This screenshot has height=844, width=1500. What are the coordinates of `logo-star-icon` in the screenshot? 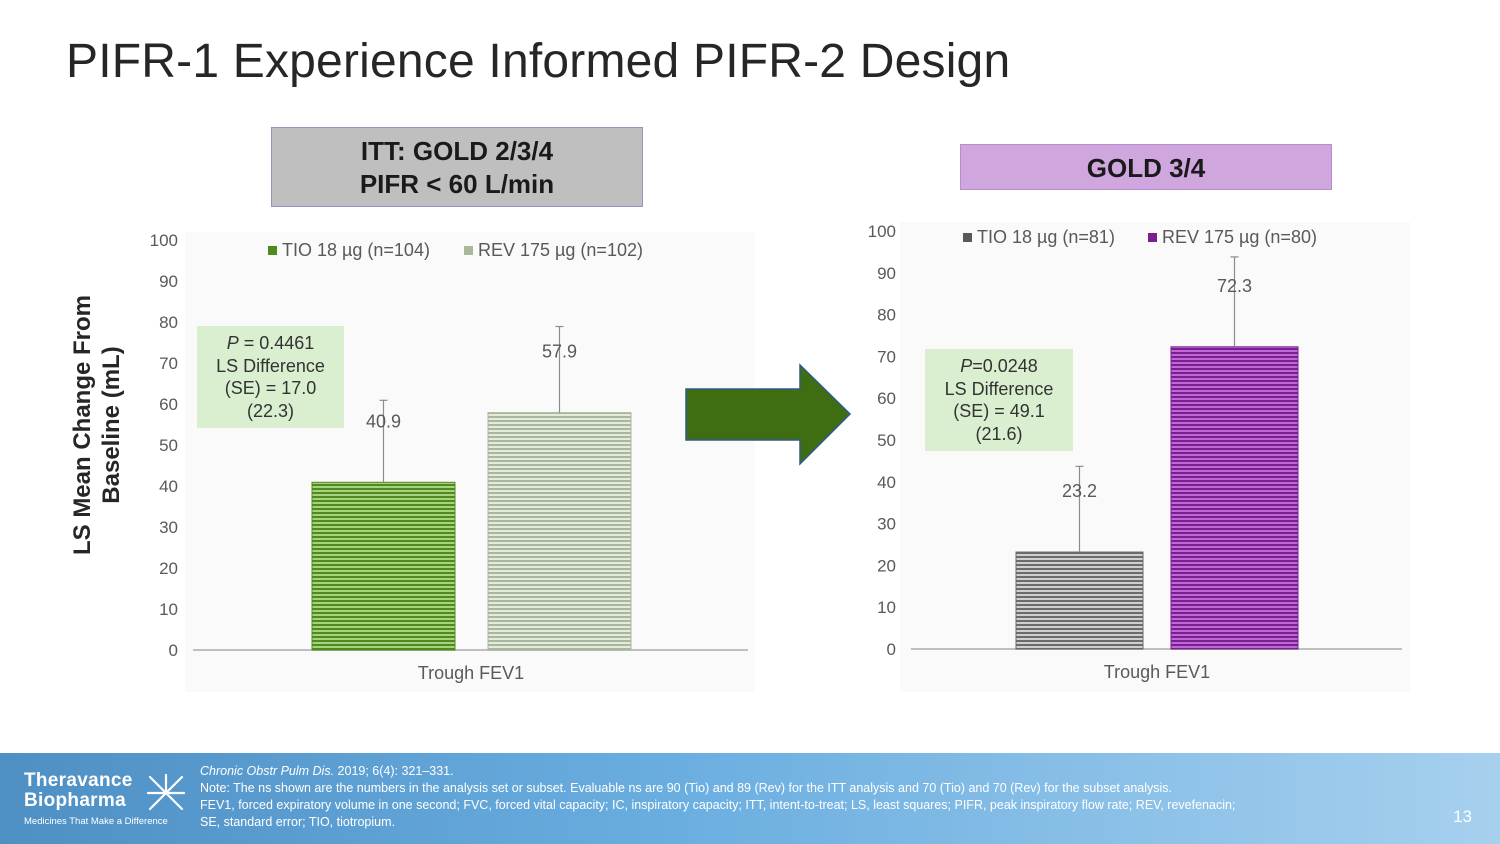 It's located at (166, 792).